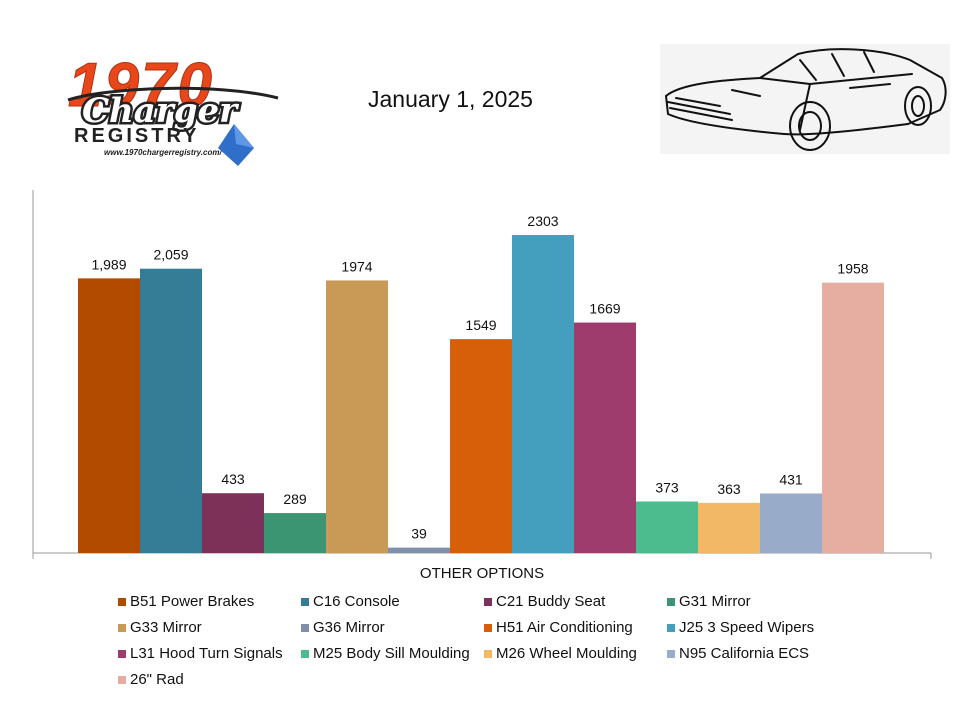  I want to click on x-axis-label: OTHER OPTIONS, so click(482, 573).